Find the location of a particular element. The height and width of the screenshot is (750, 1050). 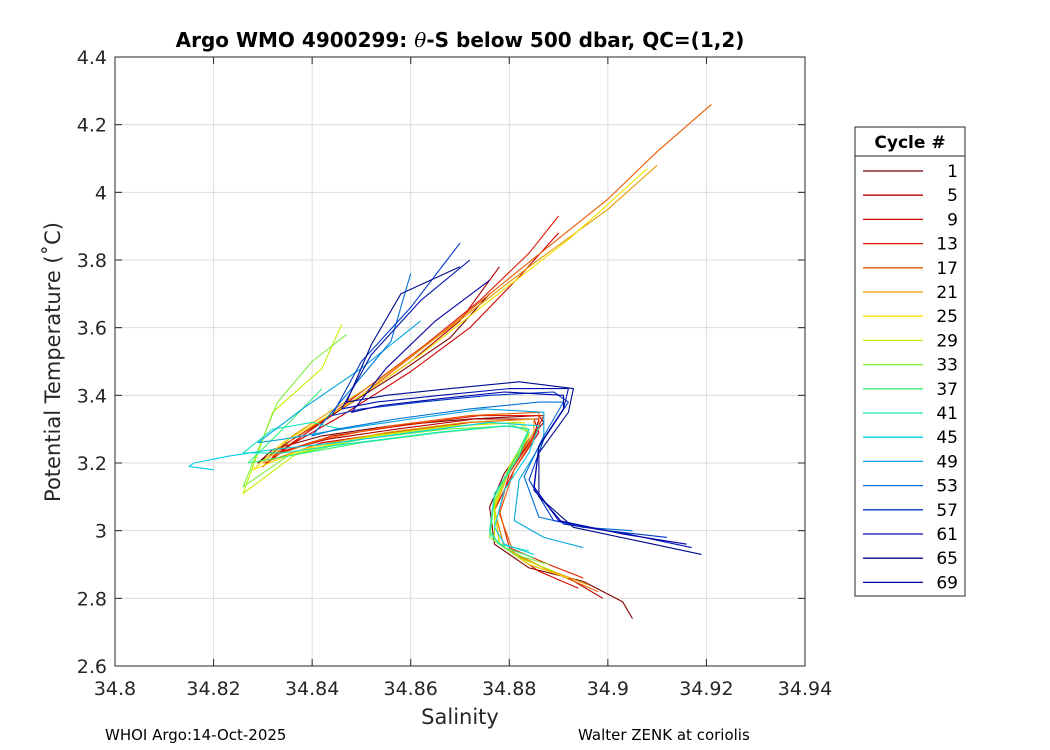

y-tick-label: 3.4 is located at coordinates (92, 396).